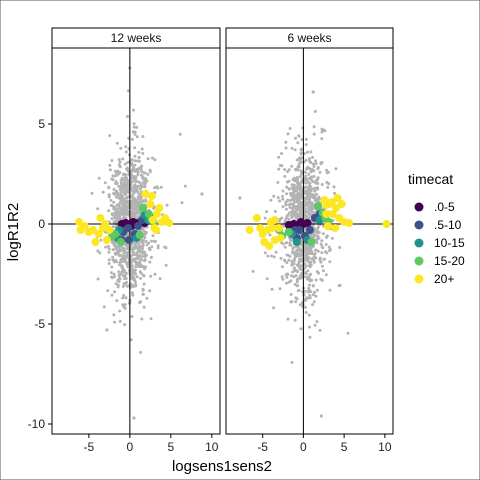 The image size is (480, 480). What do you see at coordinates (170, 447) in the screenshot?
I see `x-tick-label: 5` at bounding box center [170, 447].